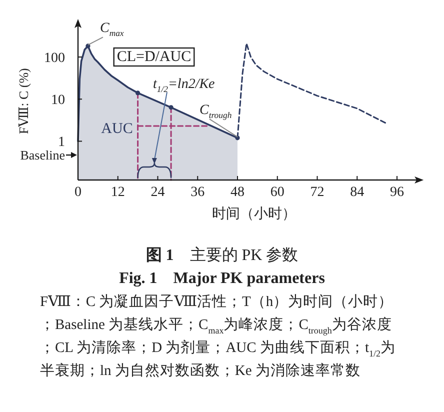 This screenshot has height=412, width=444. What do you see at coordinates (157, 192) in the screenshot?
I see `x-tick-label: 24` at bounding box center [157, 192].